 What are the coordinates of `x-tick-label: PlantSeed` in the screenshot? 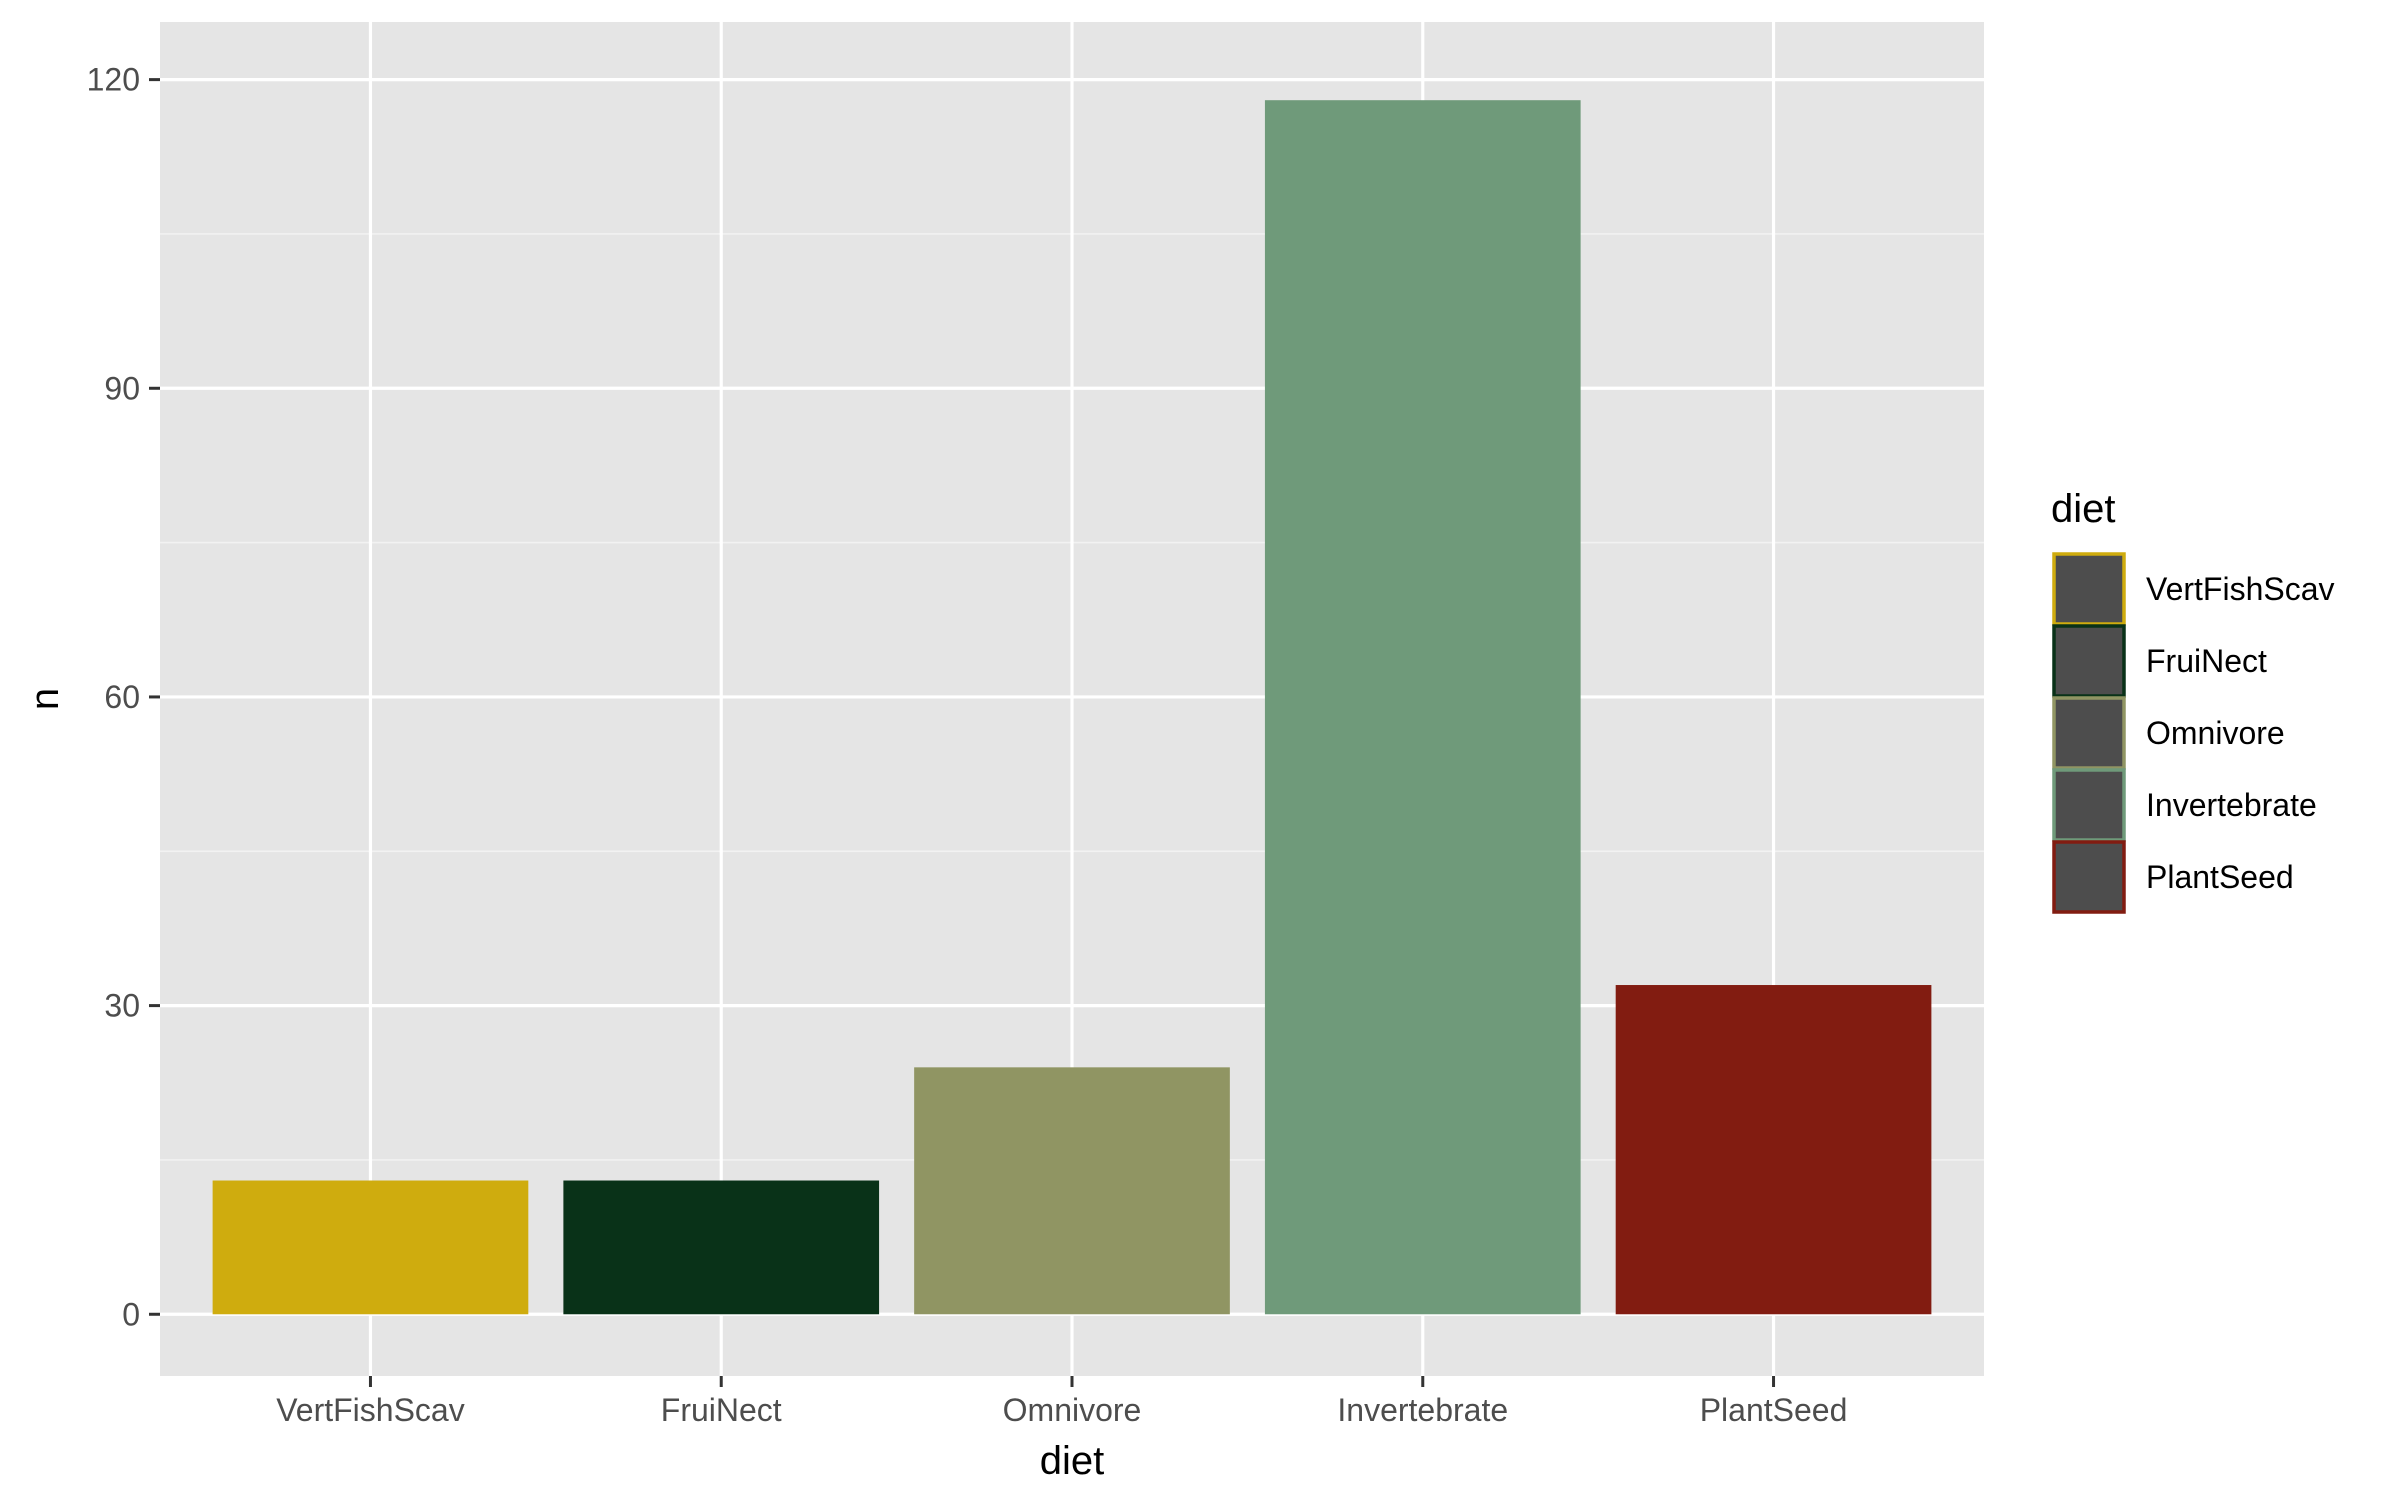 It's located at (1774, 1410).